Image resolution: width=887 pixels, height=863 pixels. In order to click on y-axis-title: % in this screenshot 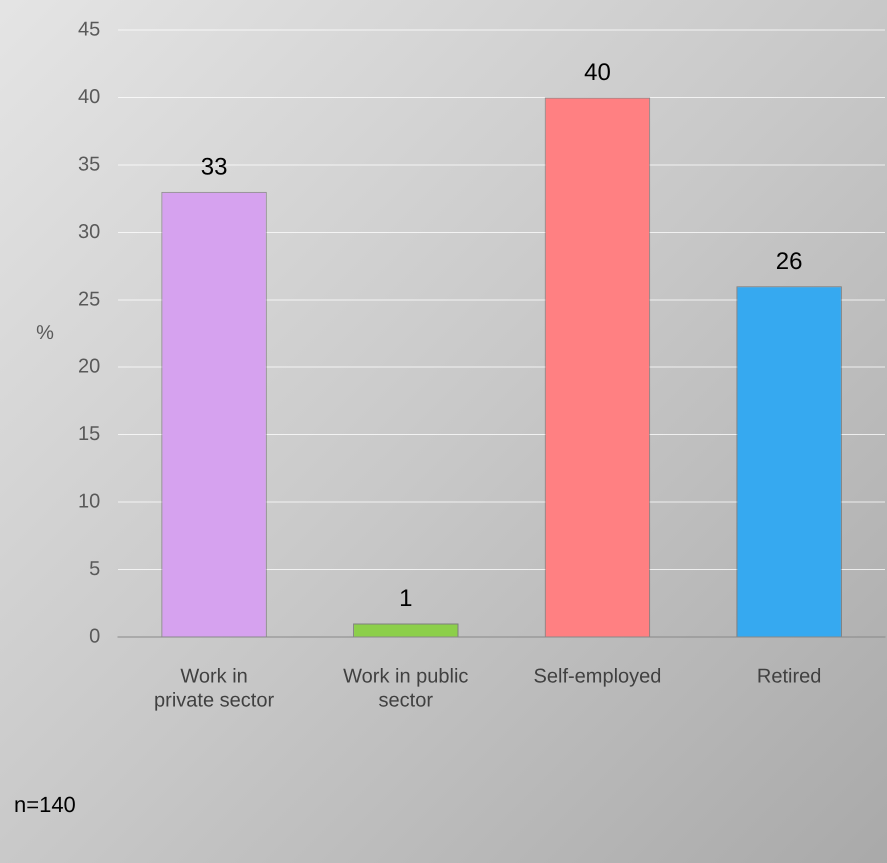, I will do `click(45, 333)`.